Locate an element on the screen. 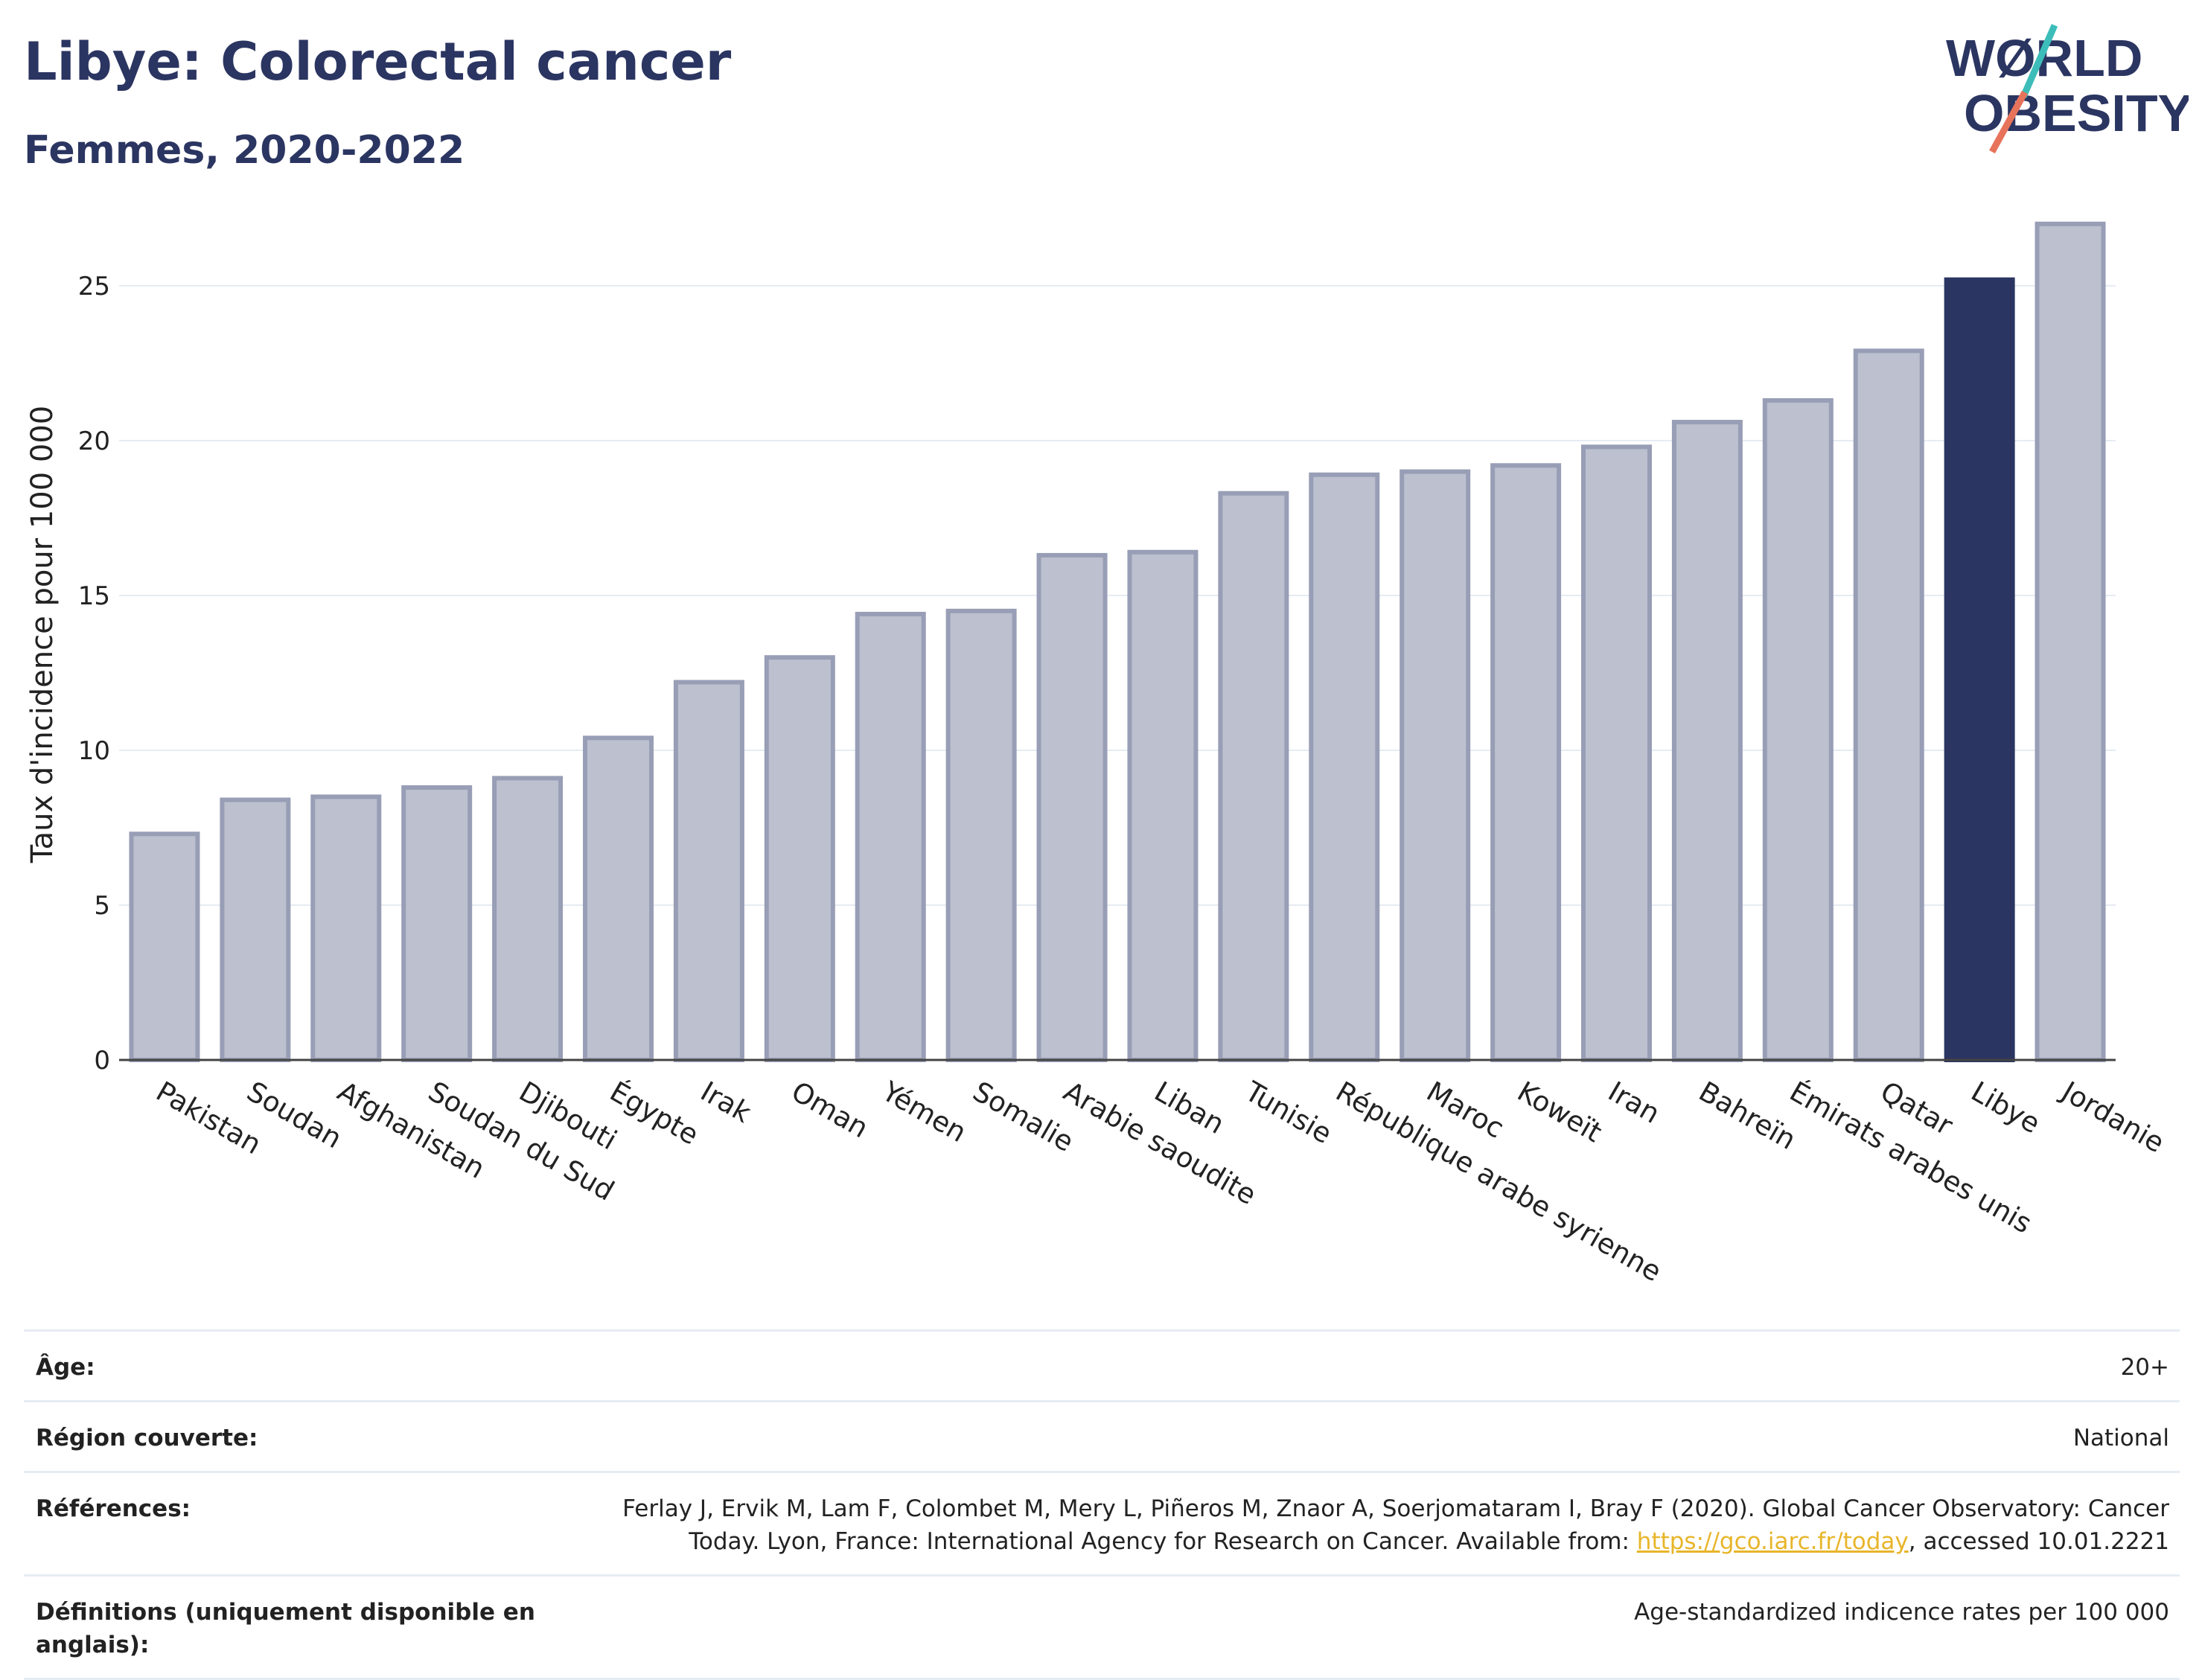 The image size is (2202, 1680). x-tick-label: Yémen is located at coordinates (924, 1112).